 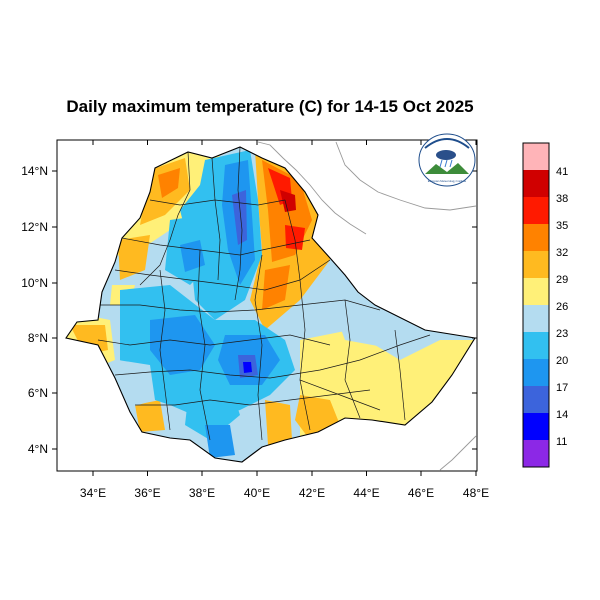 I want to click on y-tick-label: 4°N, so click(x=38, y=449).